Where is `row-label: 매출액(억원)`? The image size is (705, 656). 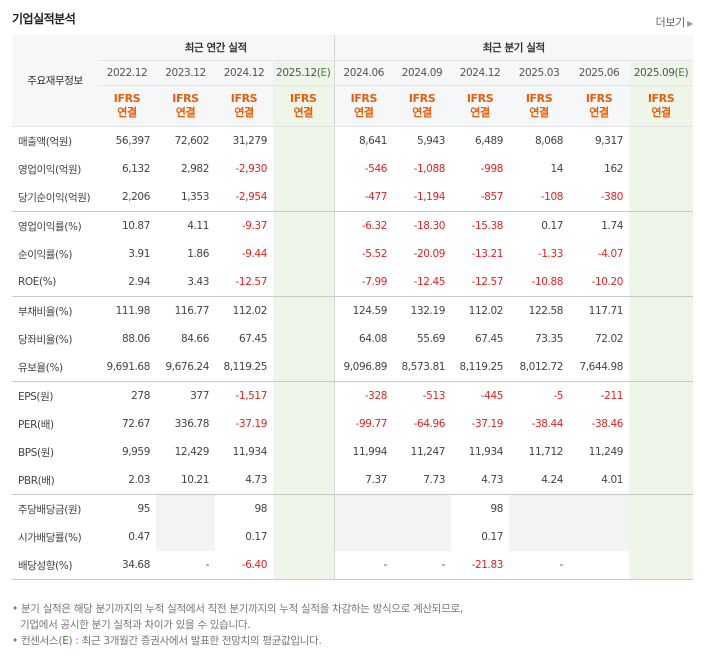
row-label: 매출액(억원) is located at coordinates (55, 140).